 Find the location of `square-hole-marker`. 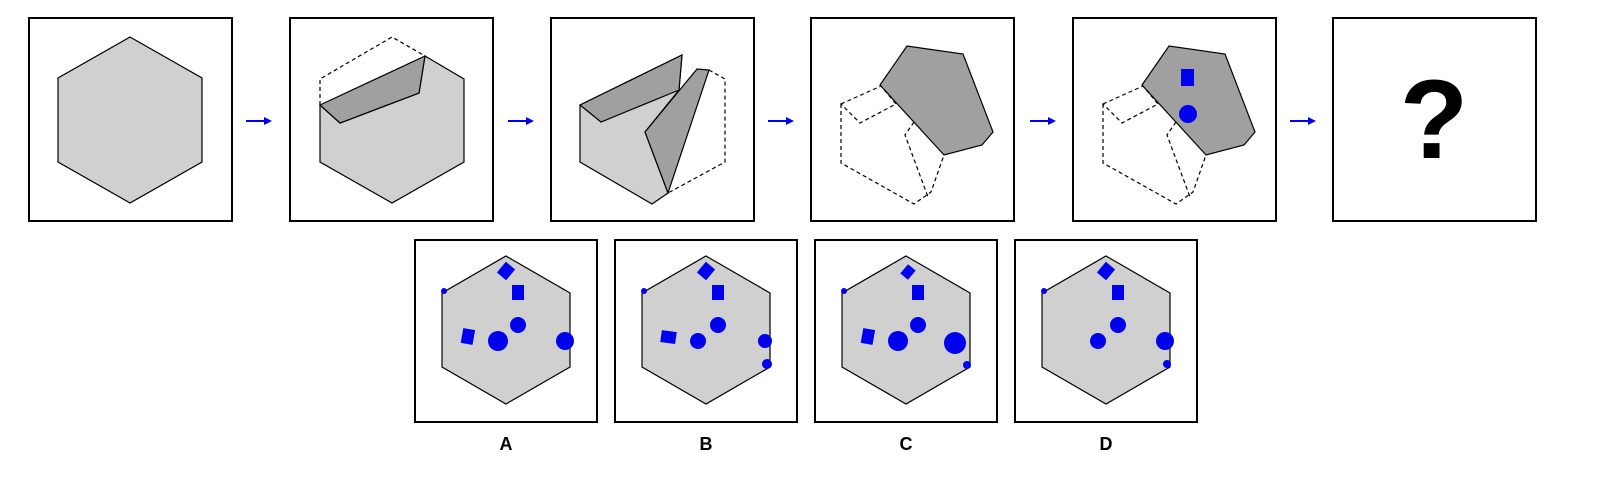

square-hole-marker is located at coordinates (1187, 77).